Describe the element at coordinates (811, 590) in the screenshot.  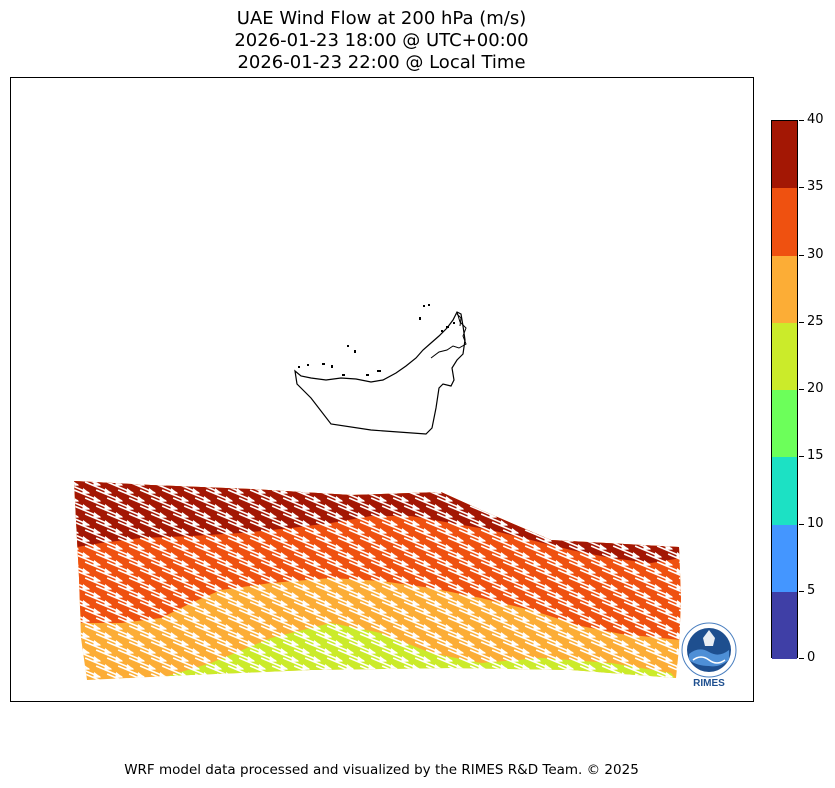
I see `colorbar-tick-label: 5` at that location.